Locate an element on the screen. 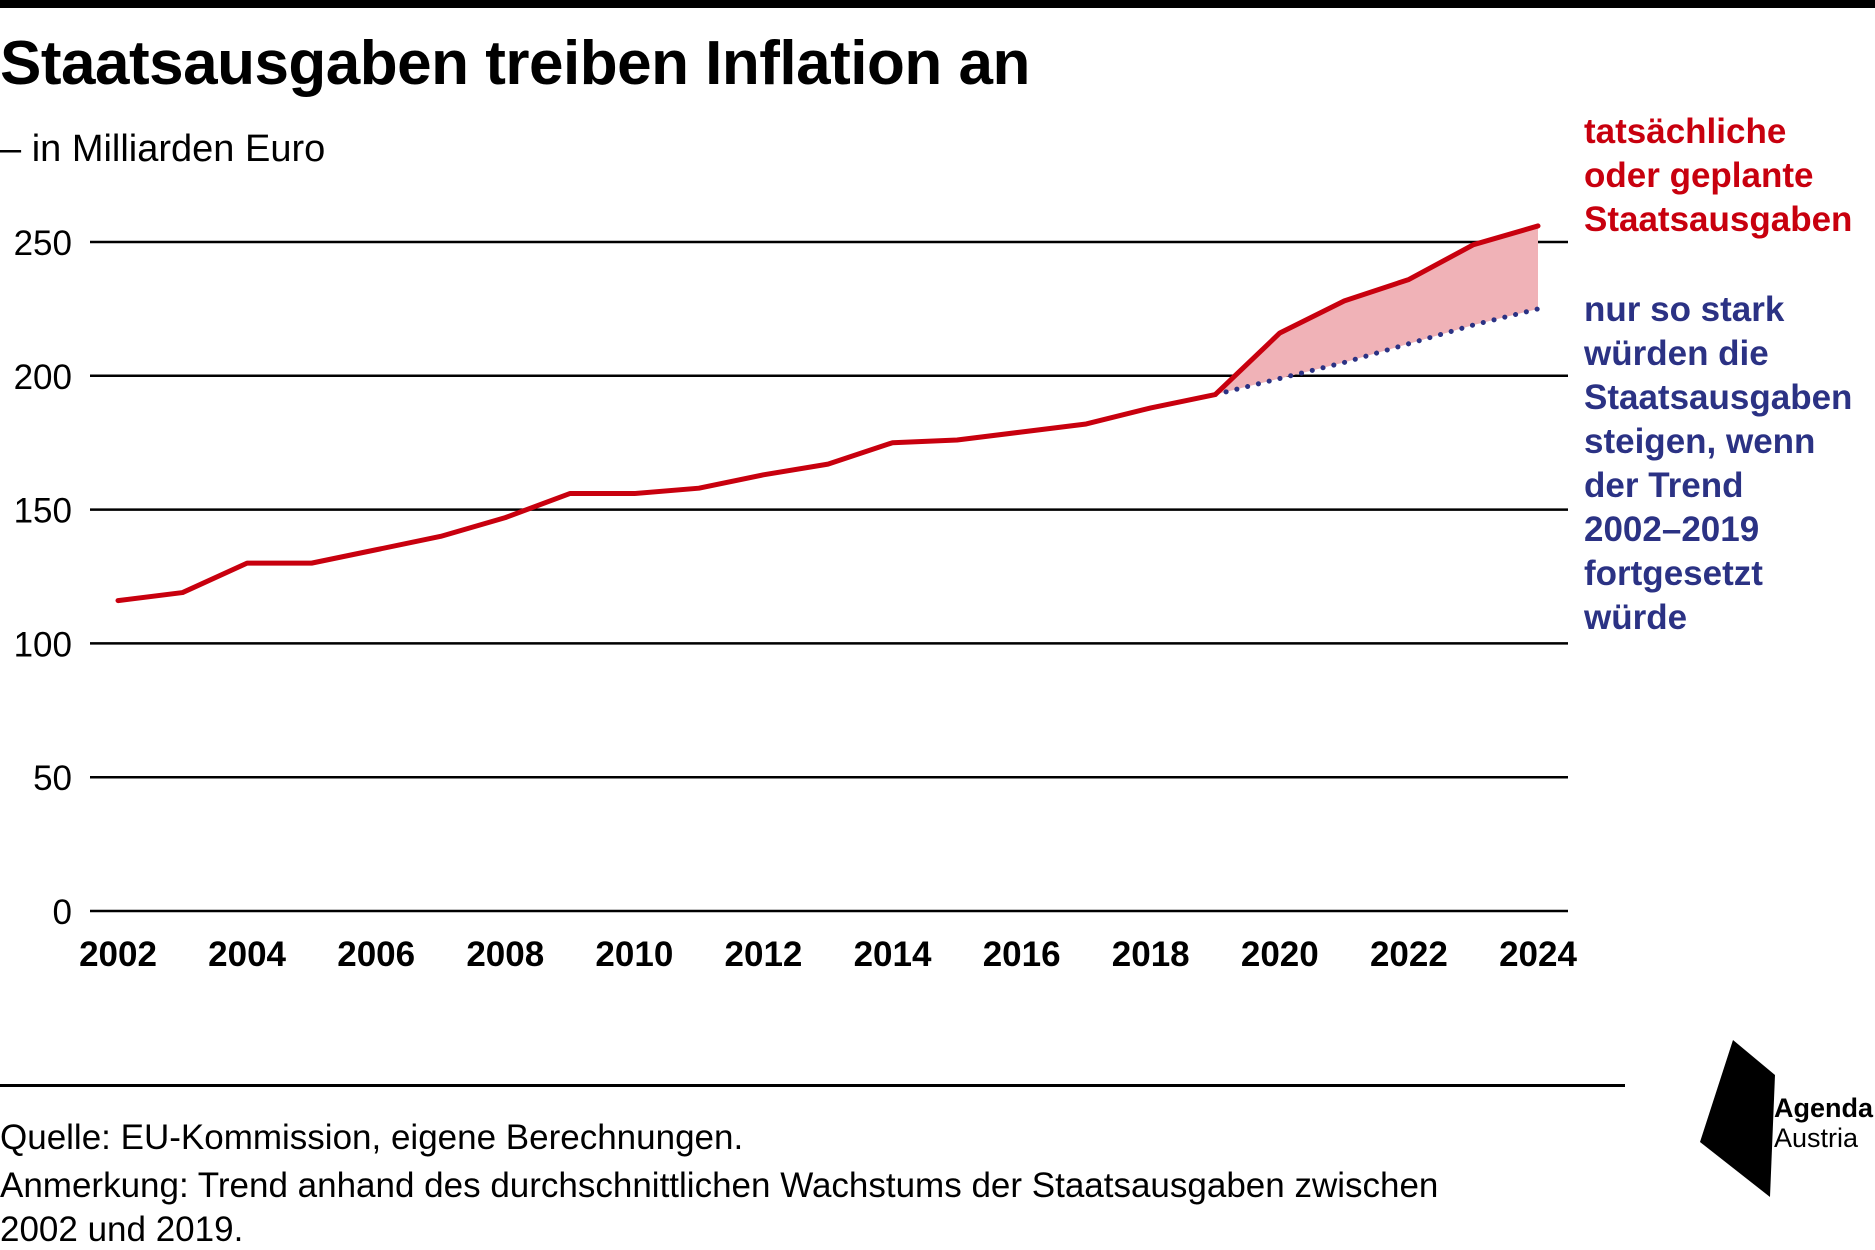 The width and height of the screenshot is (1875, 1250). top-rule is located at coordinates (937, 4).